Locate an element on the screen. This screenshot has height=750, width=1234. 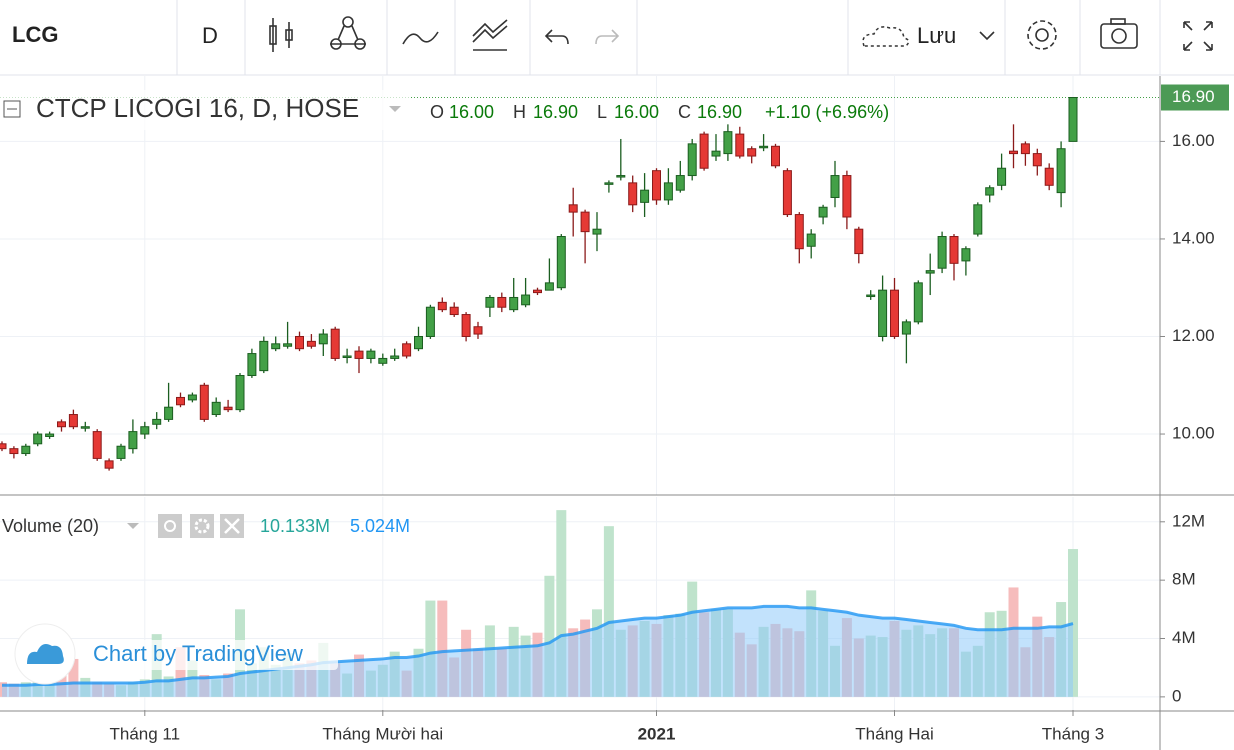
close-value: 16.90 is located at coordinates (719, 112).